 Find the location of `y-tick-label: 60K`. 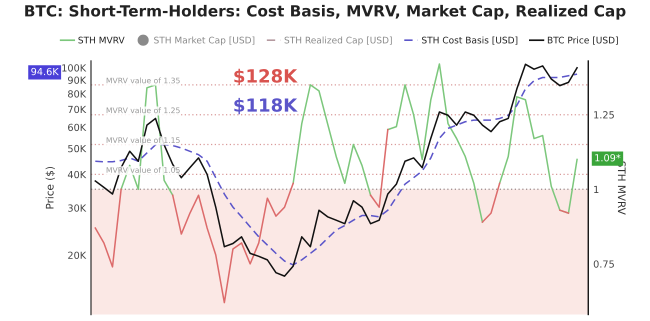

y-tick-label: 60K is located at coordinates (77, 128).